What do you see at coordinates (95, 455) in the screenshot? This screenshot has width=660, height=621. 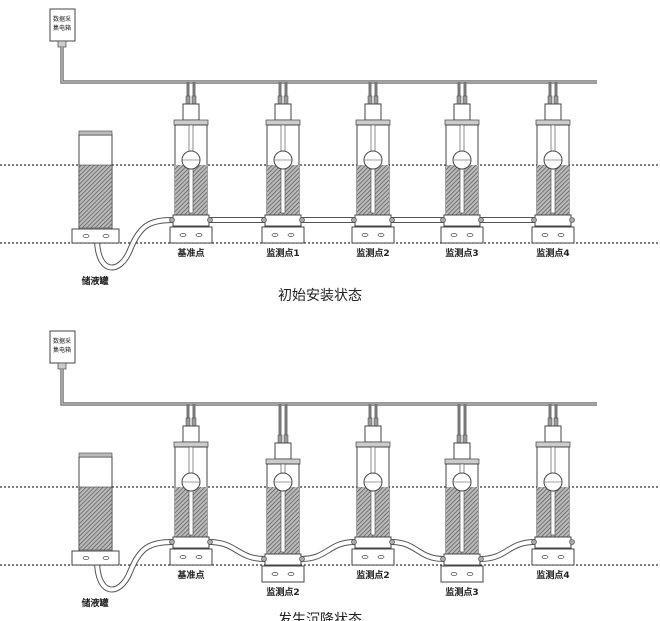 I see `tank-lid` at bounding box center [95, 455].